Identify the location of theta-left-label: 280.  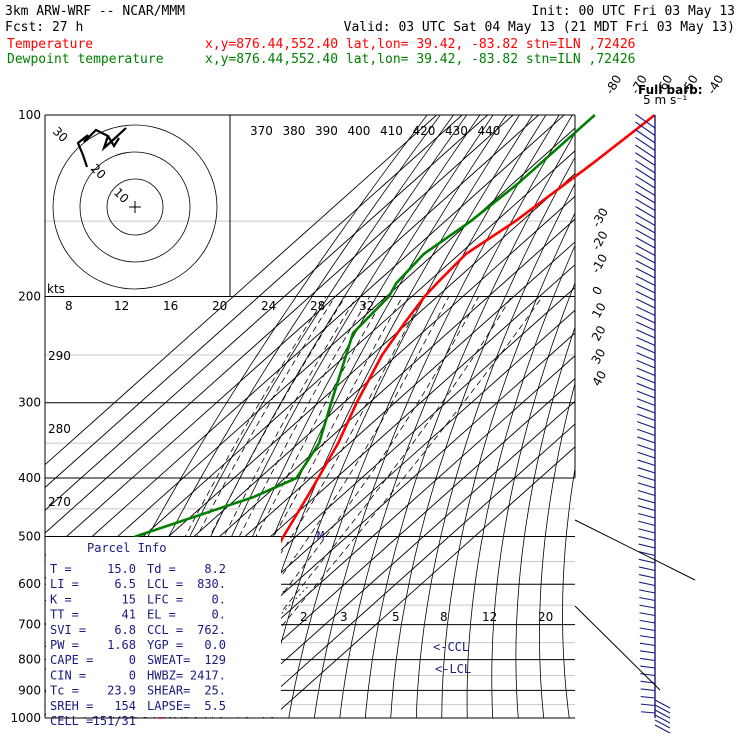
(59, 429).